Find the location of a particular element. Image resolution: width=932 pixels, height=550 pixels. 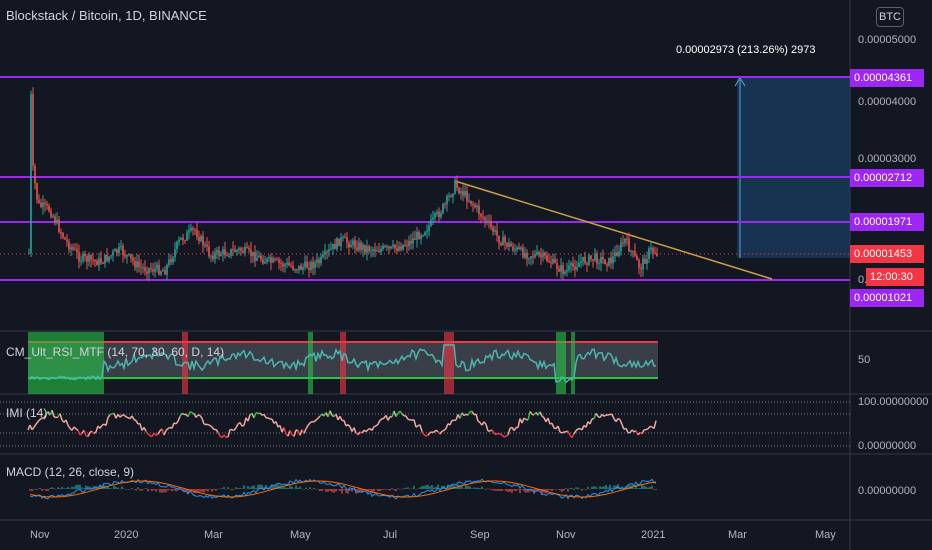

level-tag-1: 0.00004361 is located at coordinates (887, 78).